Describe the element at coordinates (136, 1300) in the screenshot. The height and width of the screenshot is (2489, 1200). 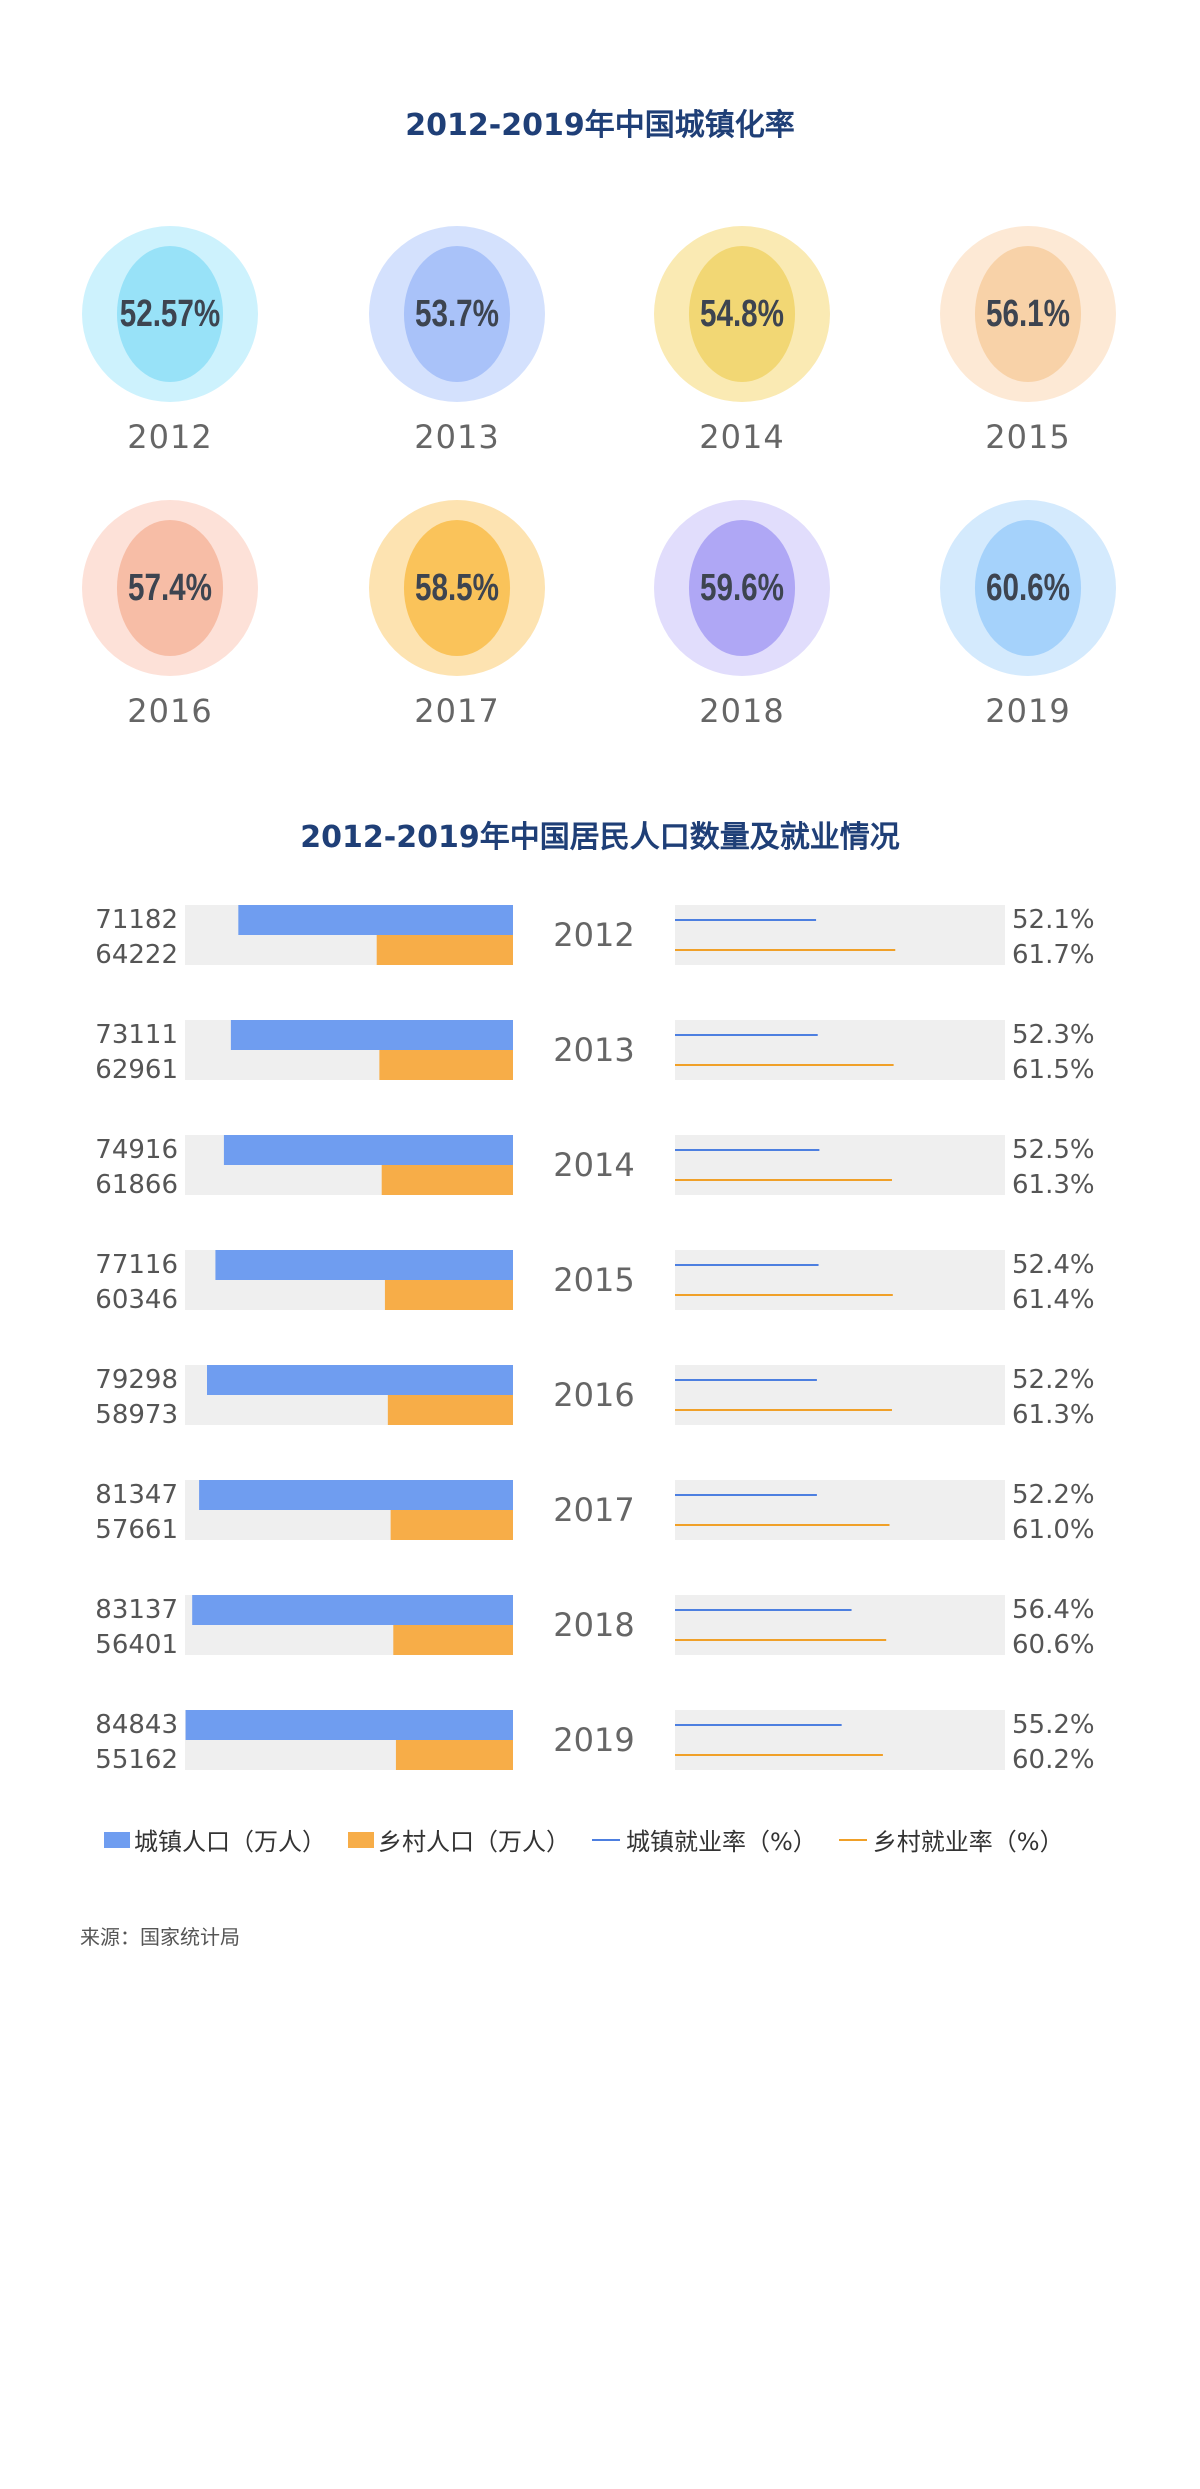
I see `rural-pop-label: 60346` at that location.